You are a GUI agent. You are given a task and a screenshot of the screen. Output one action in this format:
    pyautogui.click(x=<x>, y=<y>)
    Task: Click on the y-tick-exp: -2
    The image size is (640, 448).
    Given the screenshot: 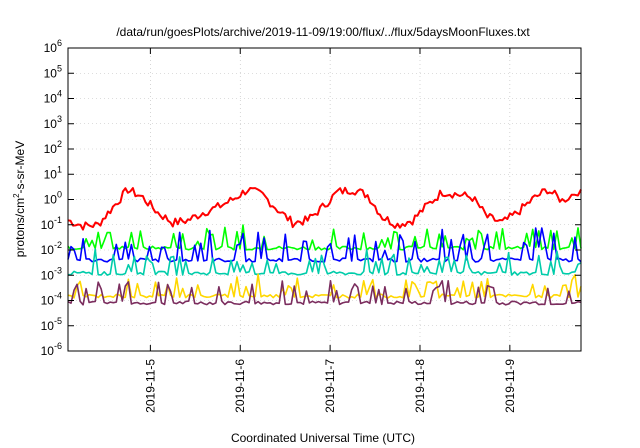 What is the action you would take?
    pyautogui.click(x=58, y=245)
    